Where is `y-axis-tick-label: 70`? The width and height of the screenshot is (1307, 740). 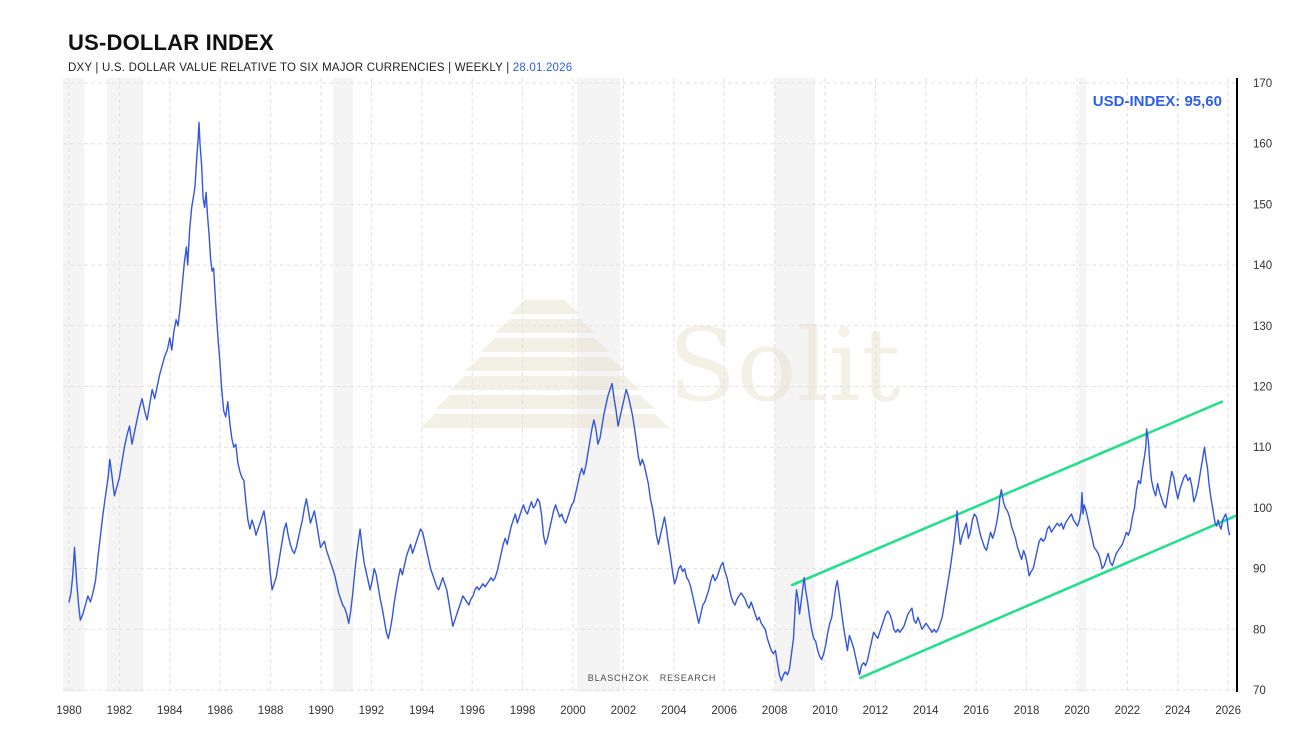 y-axis-tick-label: 70 is located at coordinates (1259, 691).